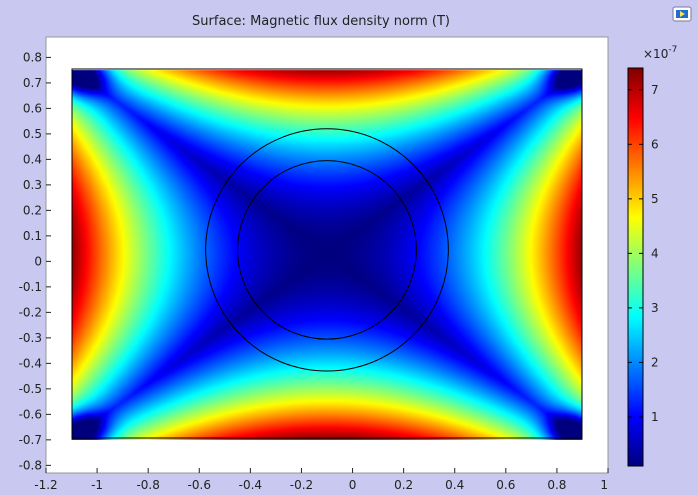 Image resolution: width=698 pixels, height=495 pixels. What do you see at coordinates (32, 108) in the screenshot?
I see `y-tick-label: 0.6` at bounding box center [32, 108].